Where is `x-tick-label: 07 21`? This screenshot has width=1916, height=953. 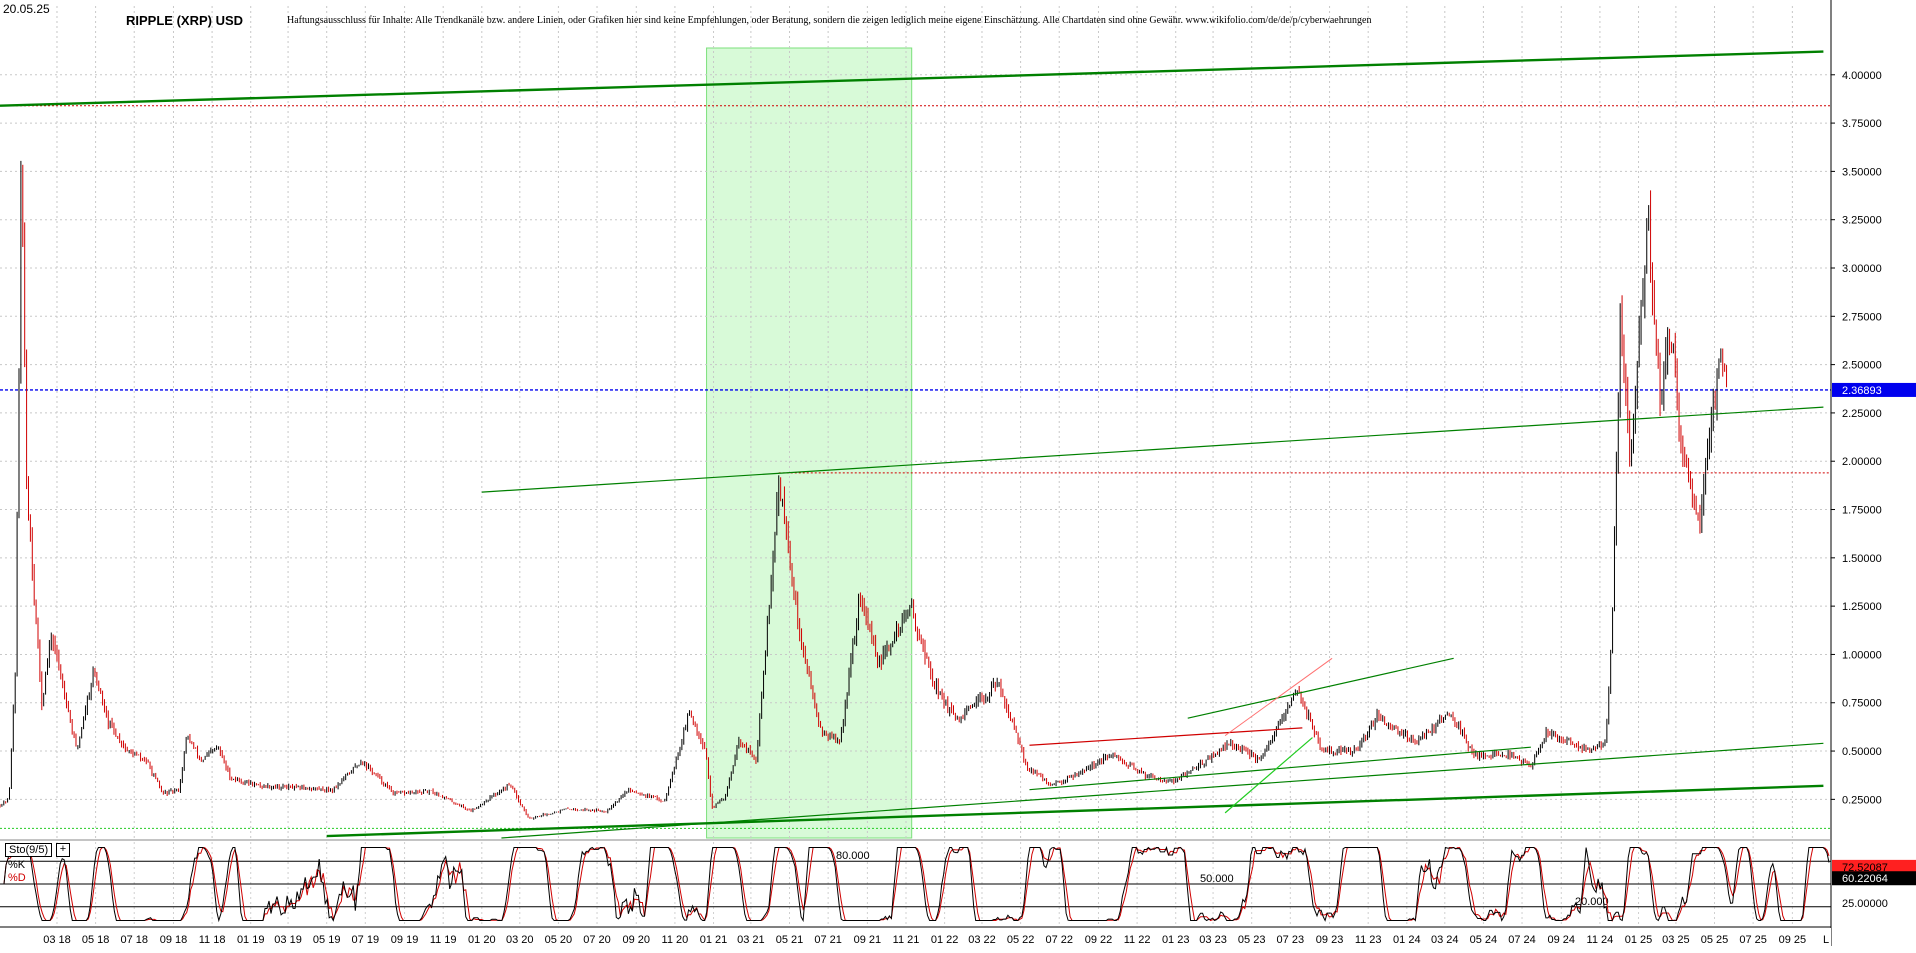 x-tick-label: 07 21 is located at coordinates (828, 940).